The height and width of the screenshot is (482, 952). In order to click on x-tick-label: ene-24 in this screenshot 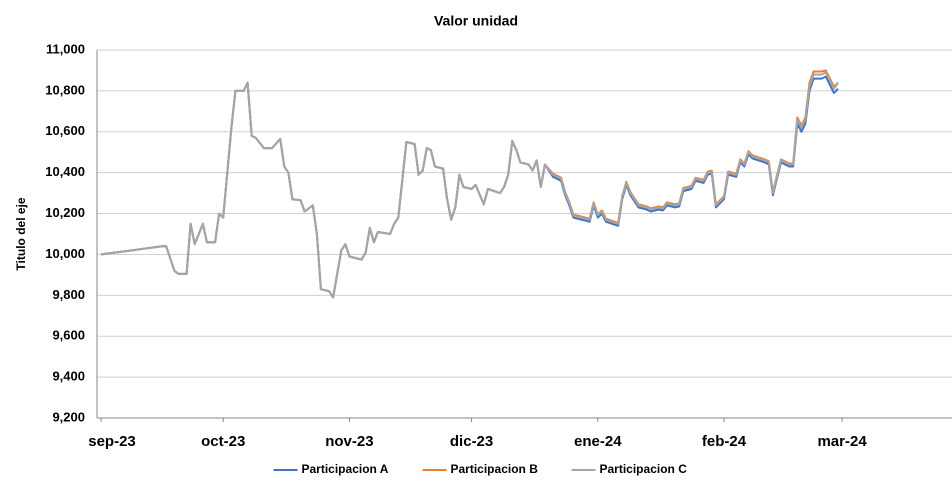, I will do `click(598, 441)`.